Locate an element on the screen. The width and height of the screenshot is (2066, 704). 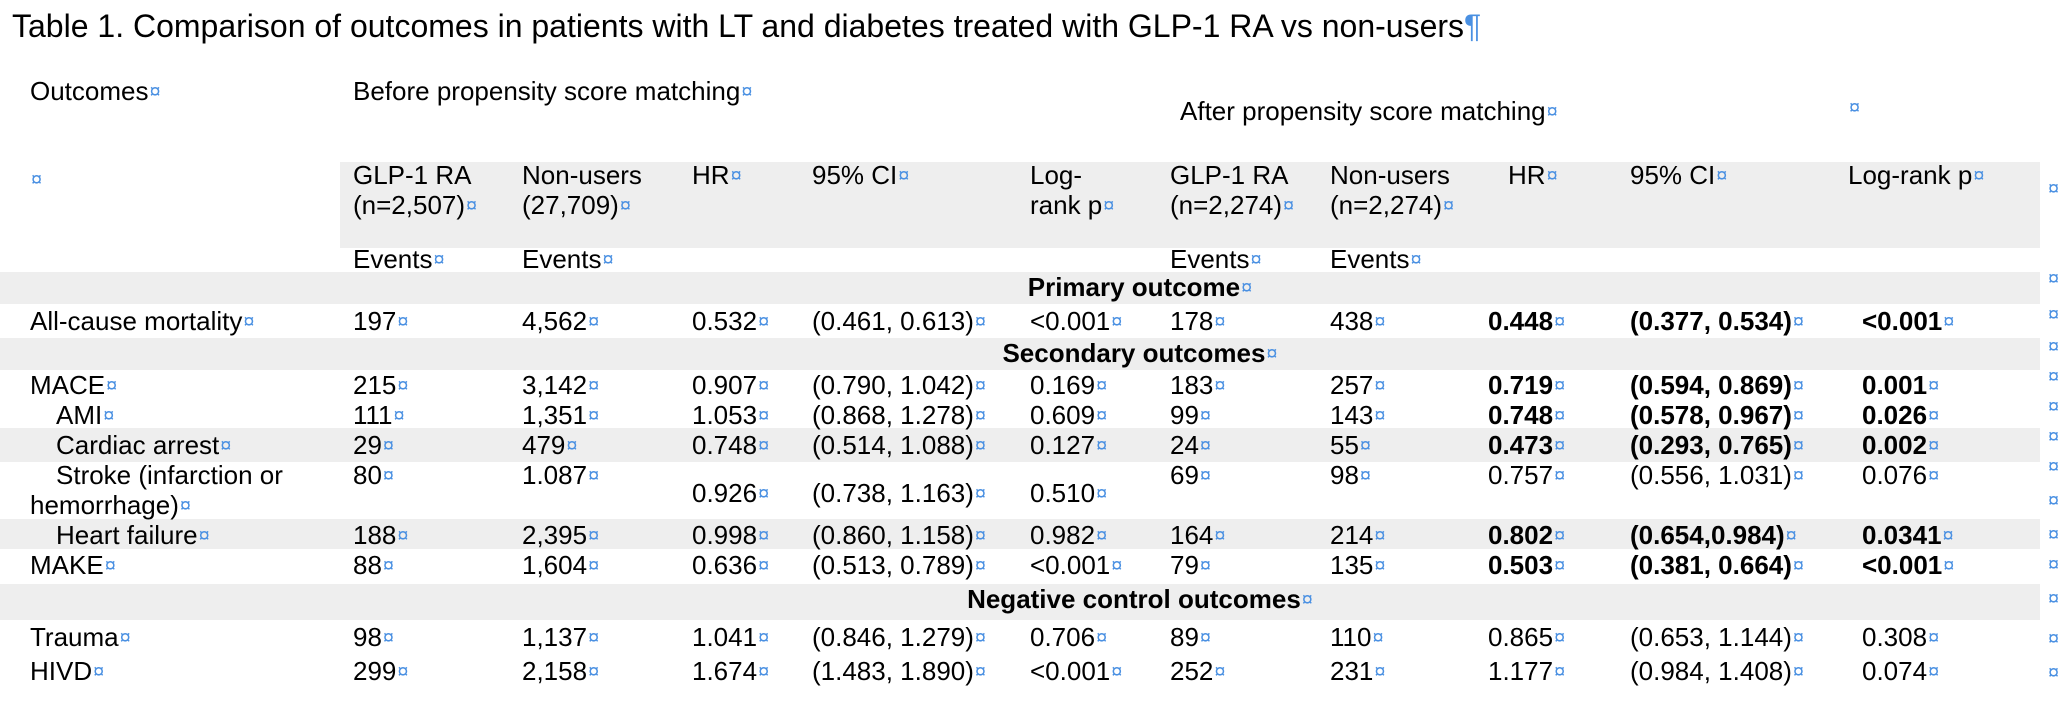
after-glp-header: GLP-1 RA (n=2,274)¤ is located at coordinates (1232, 190).